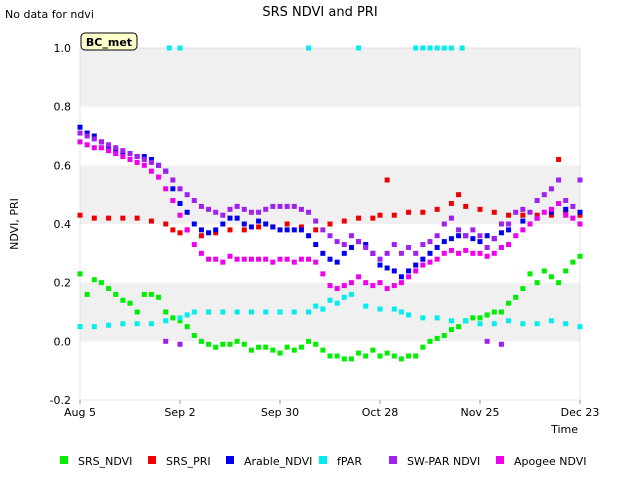  Describe the element at coordinates (179, 412) in the screenshot. I see `x-tick-label: Sep 2` at that location.